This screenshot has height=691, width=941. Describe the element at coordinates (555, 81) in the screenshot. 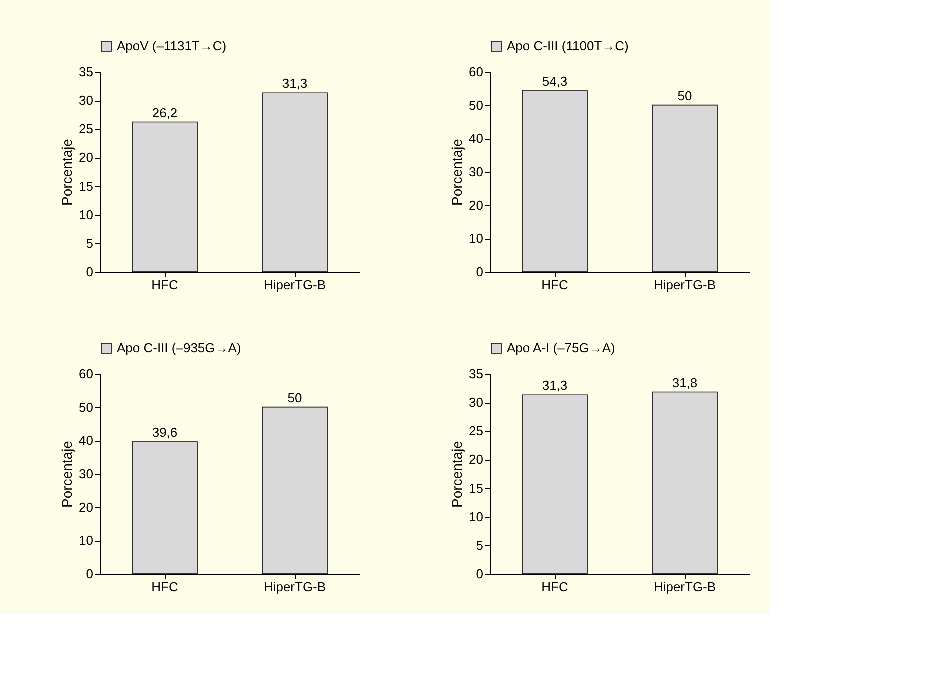

I see `data-label: 54,3` at that location.